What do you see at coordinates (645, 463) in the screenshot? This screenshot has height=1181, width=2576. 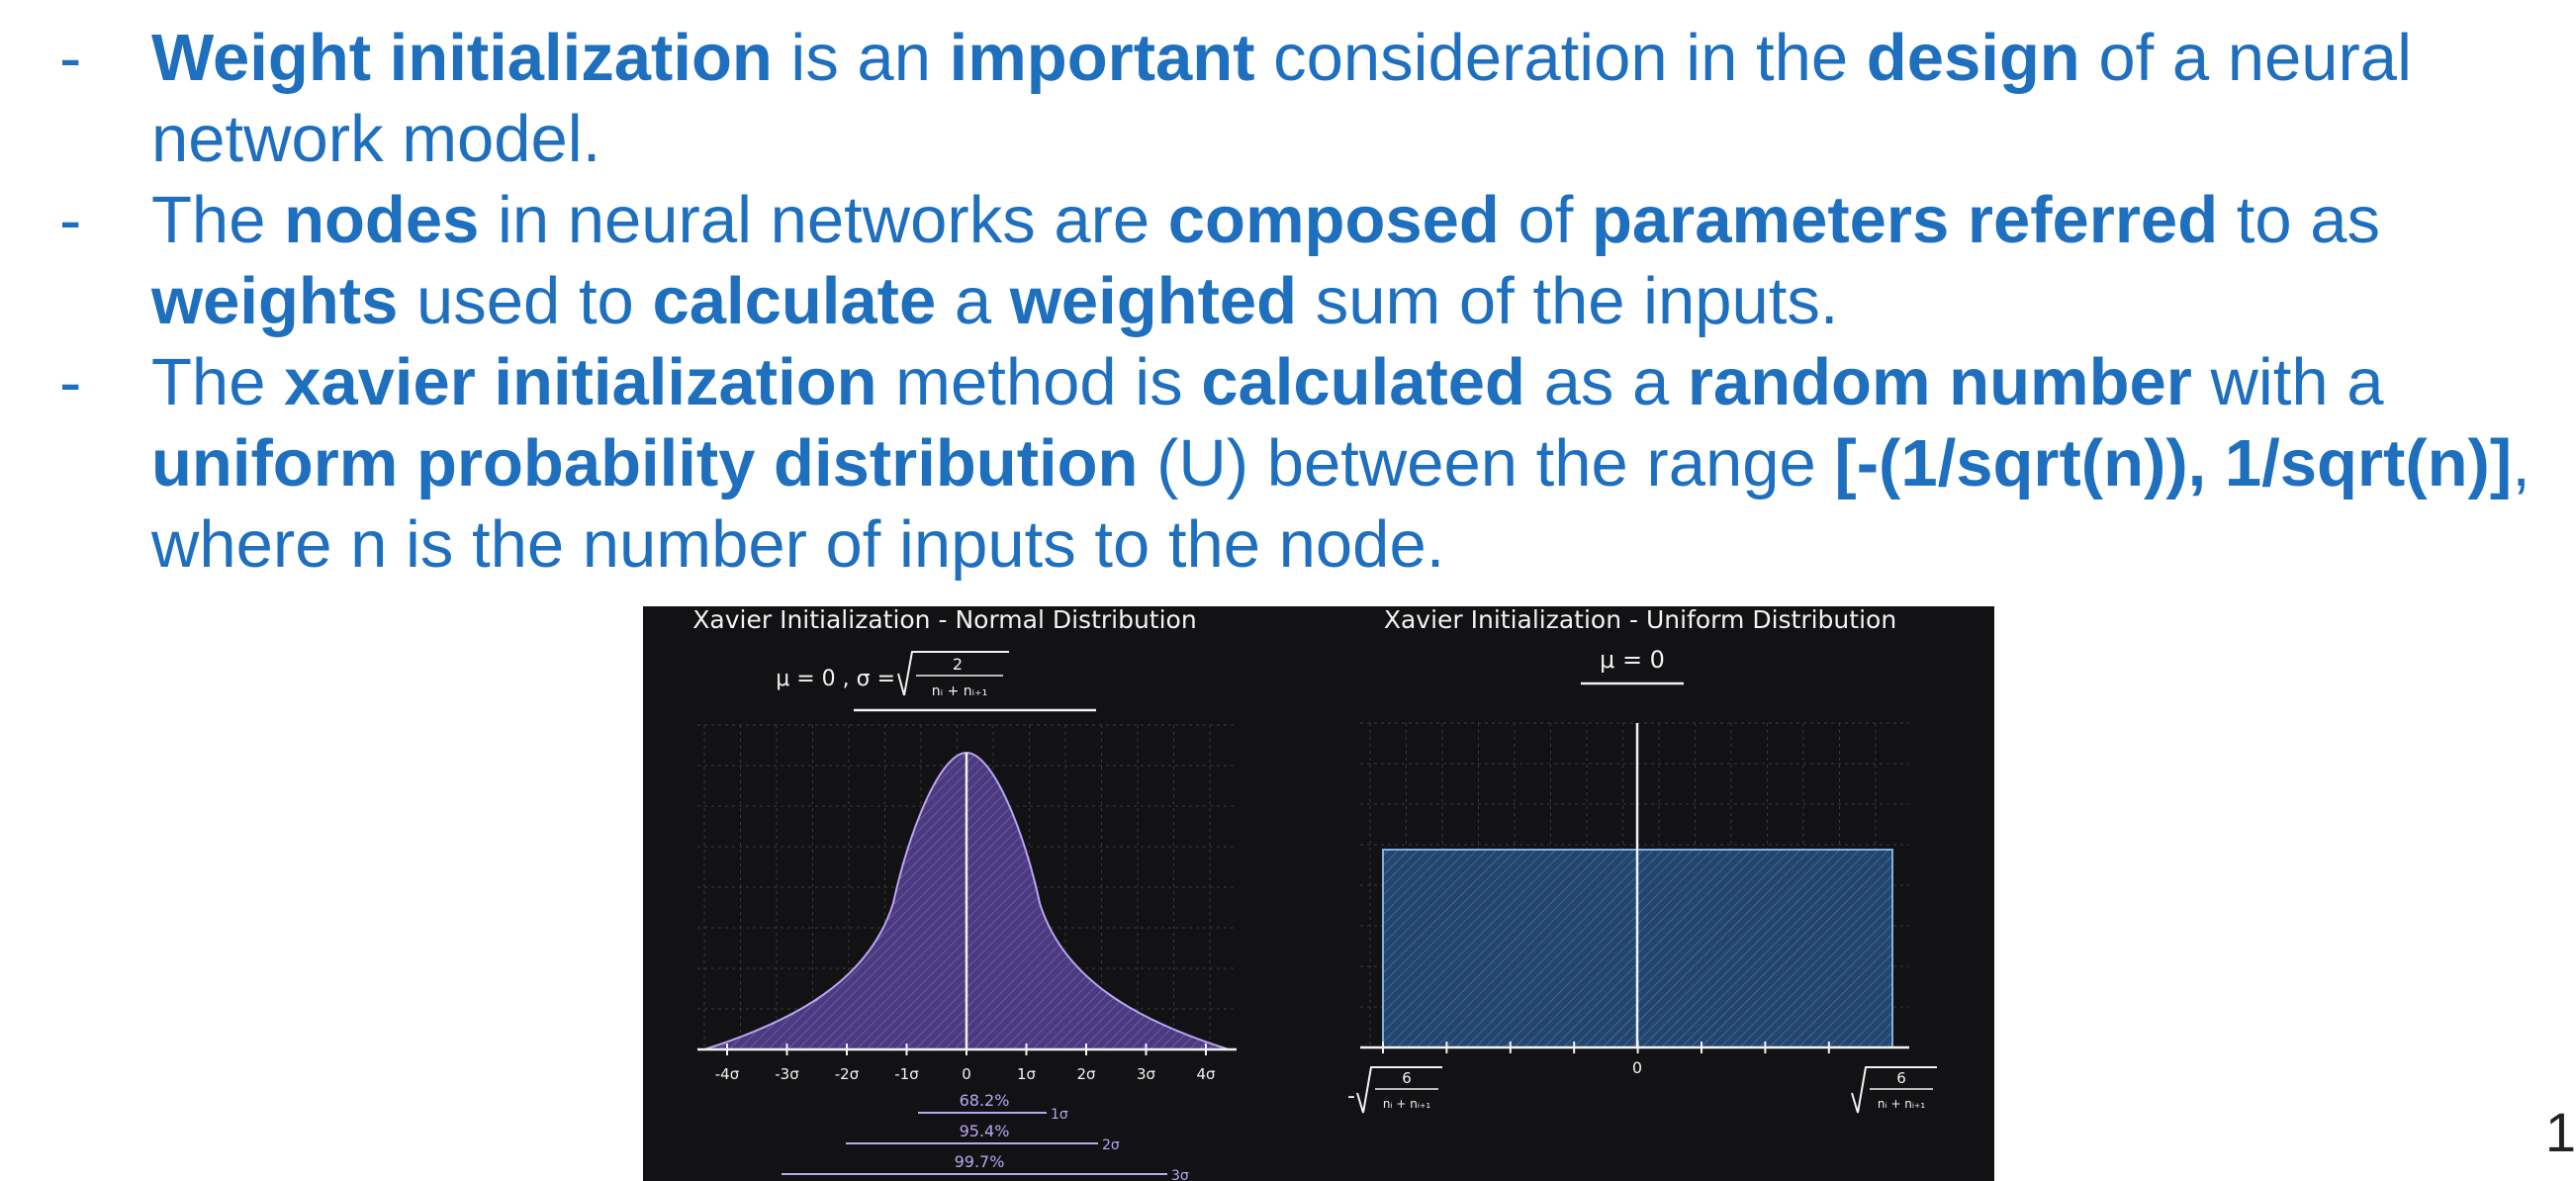 I see `bold-text: uniform probability distribution` at bounding box center [645, 463].